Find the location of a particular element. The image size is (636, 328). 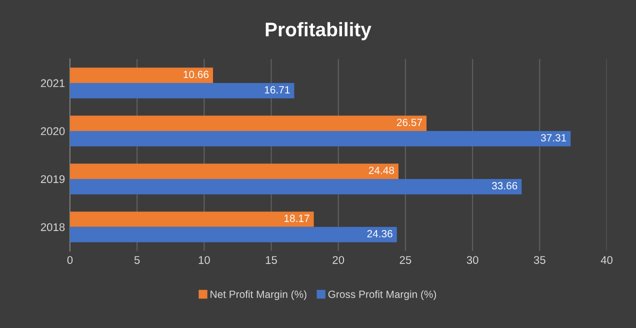

x-tick-label: 35 is located at coordinates (540, 260).